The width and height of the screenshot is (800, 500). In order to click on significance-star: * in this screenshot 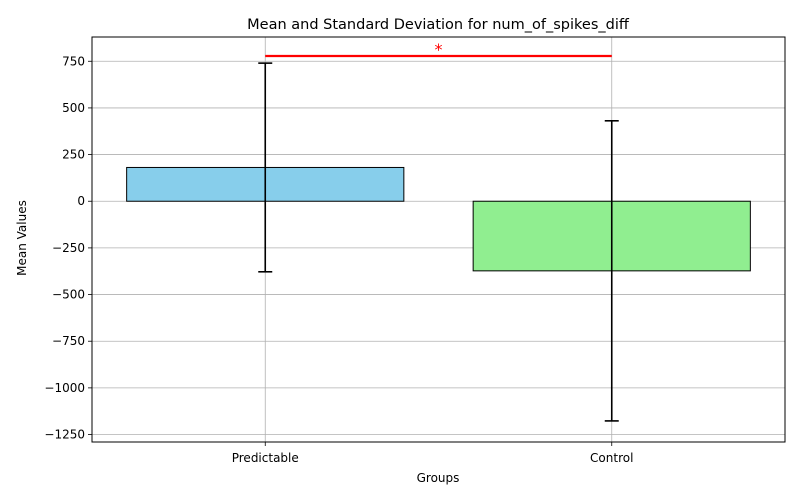, I will do `click(439, 49)`.